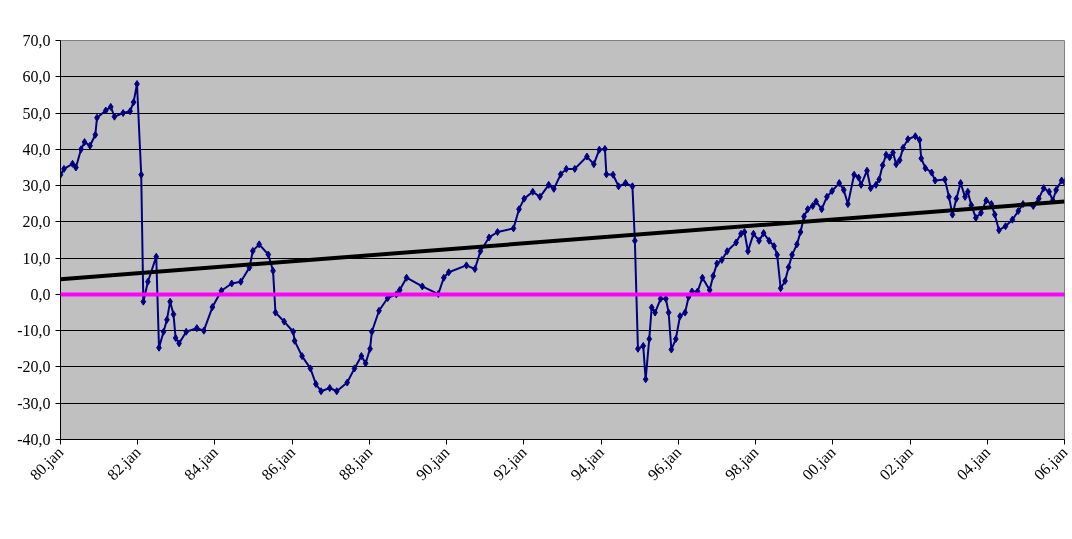 The image size is (1072, 539). I want to click on y-tick-label: -30,0, so click(34, 403).